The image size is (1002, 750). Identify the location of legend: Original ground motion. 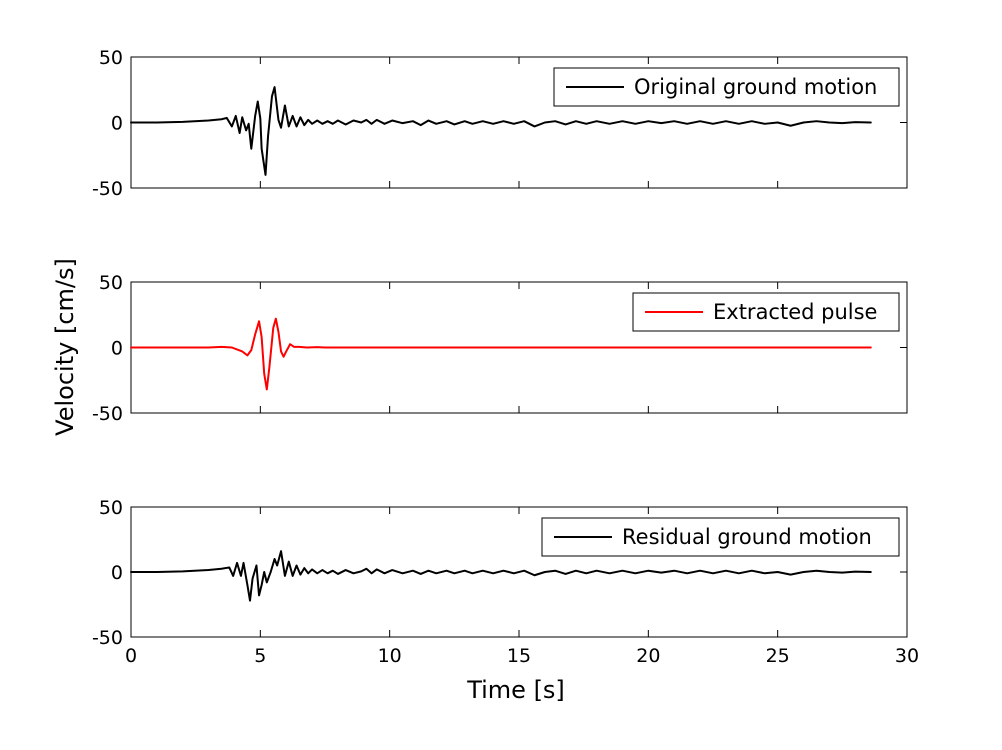
(726, 87).